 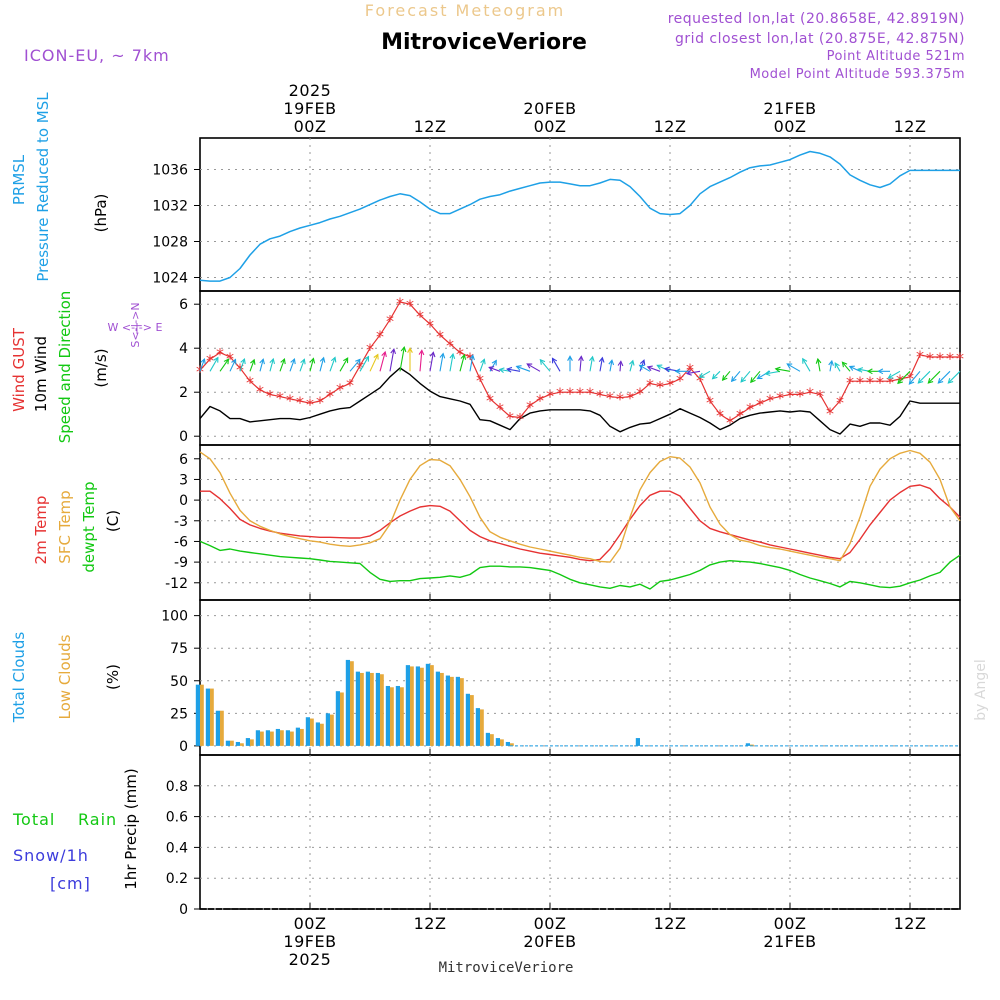 I want to click on y-tick-label: 2, so click(x=183, y=393).